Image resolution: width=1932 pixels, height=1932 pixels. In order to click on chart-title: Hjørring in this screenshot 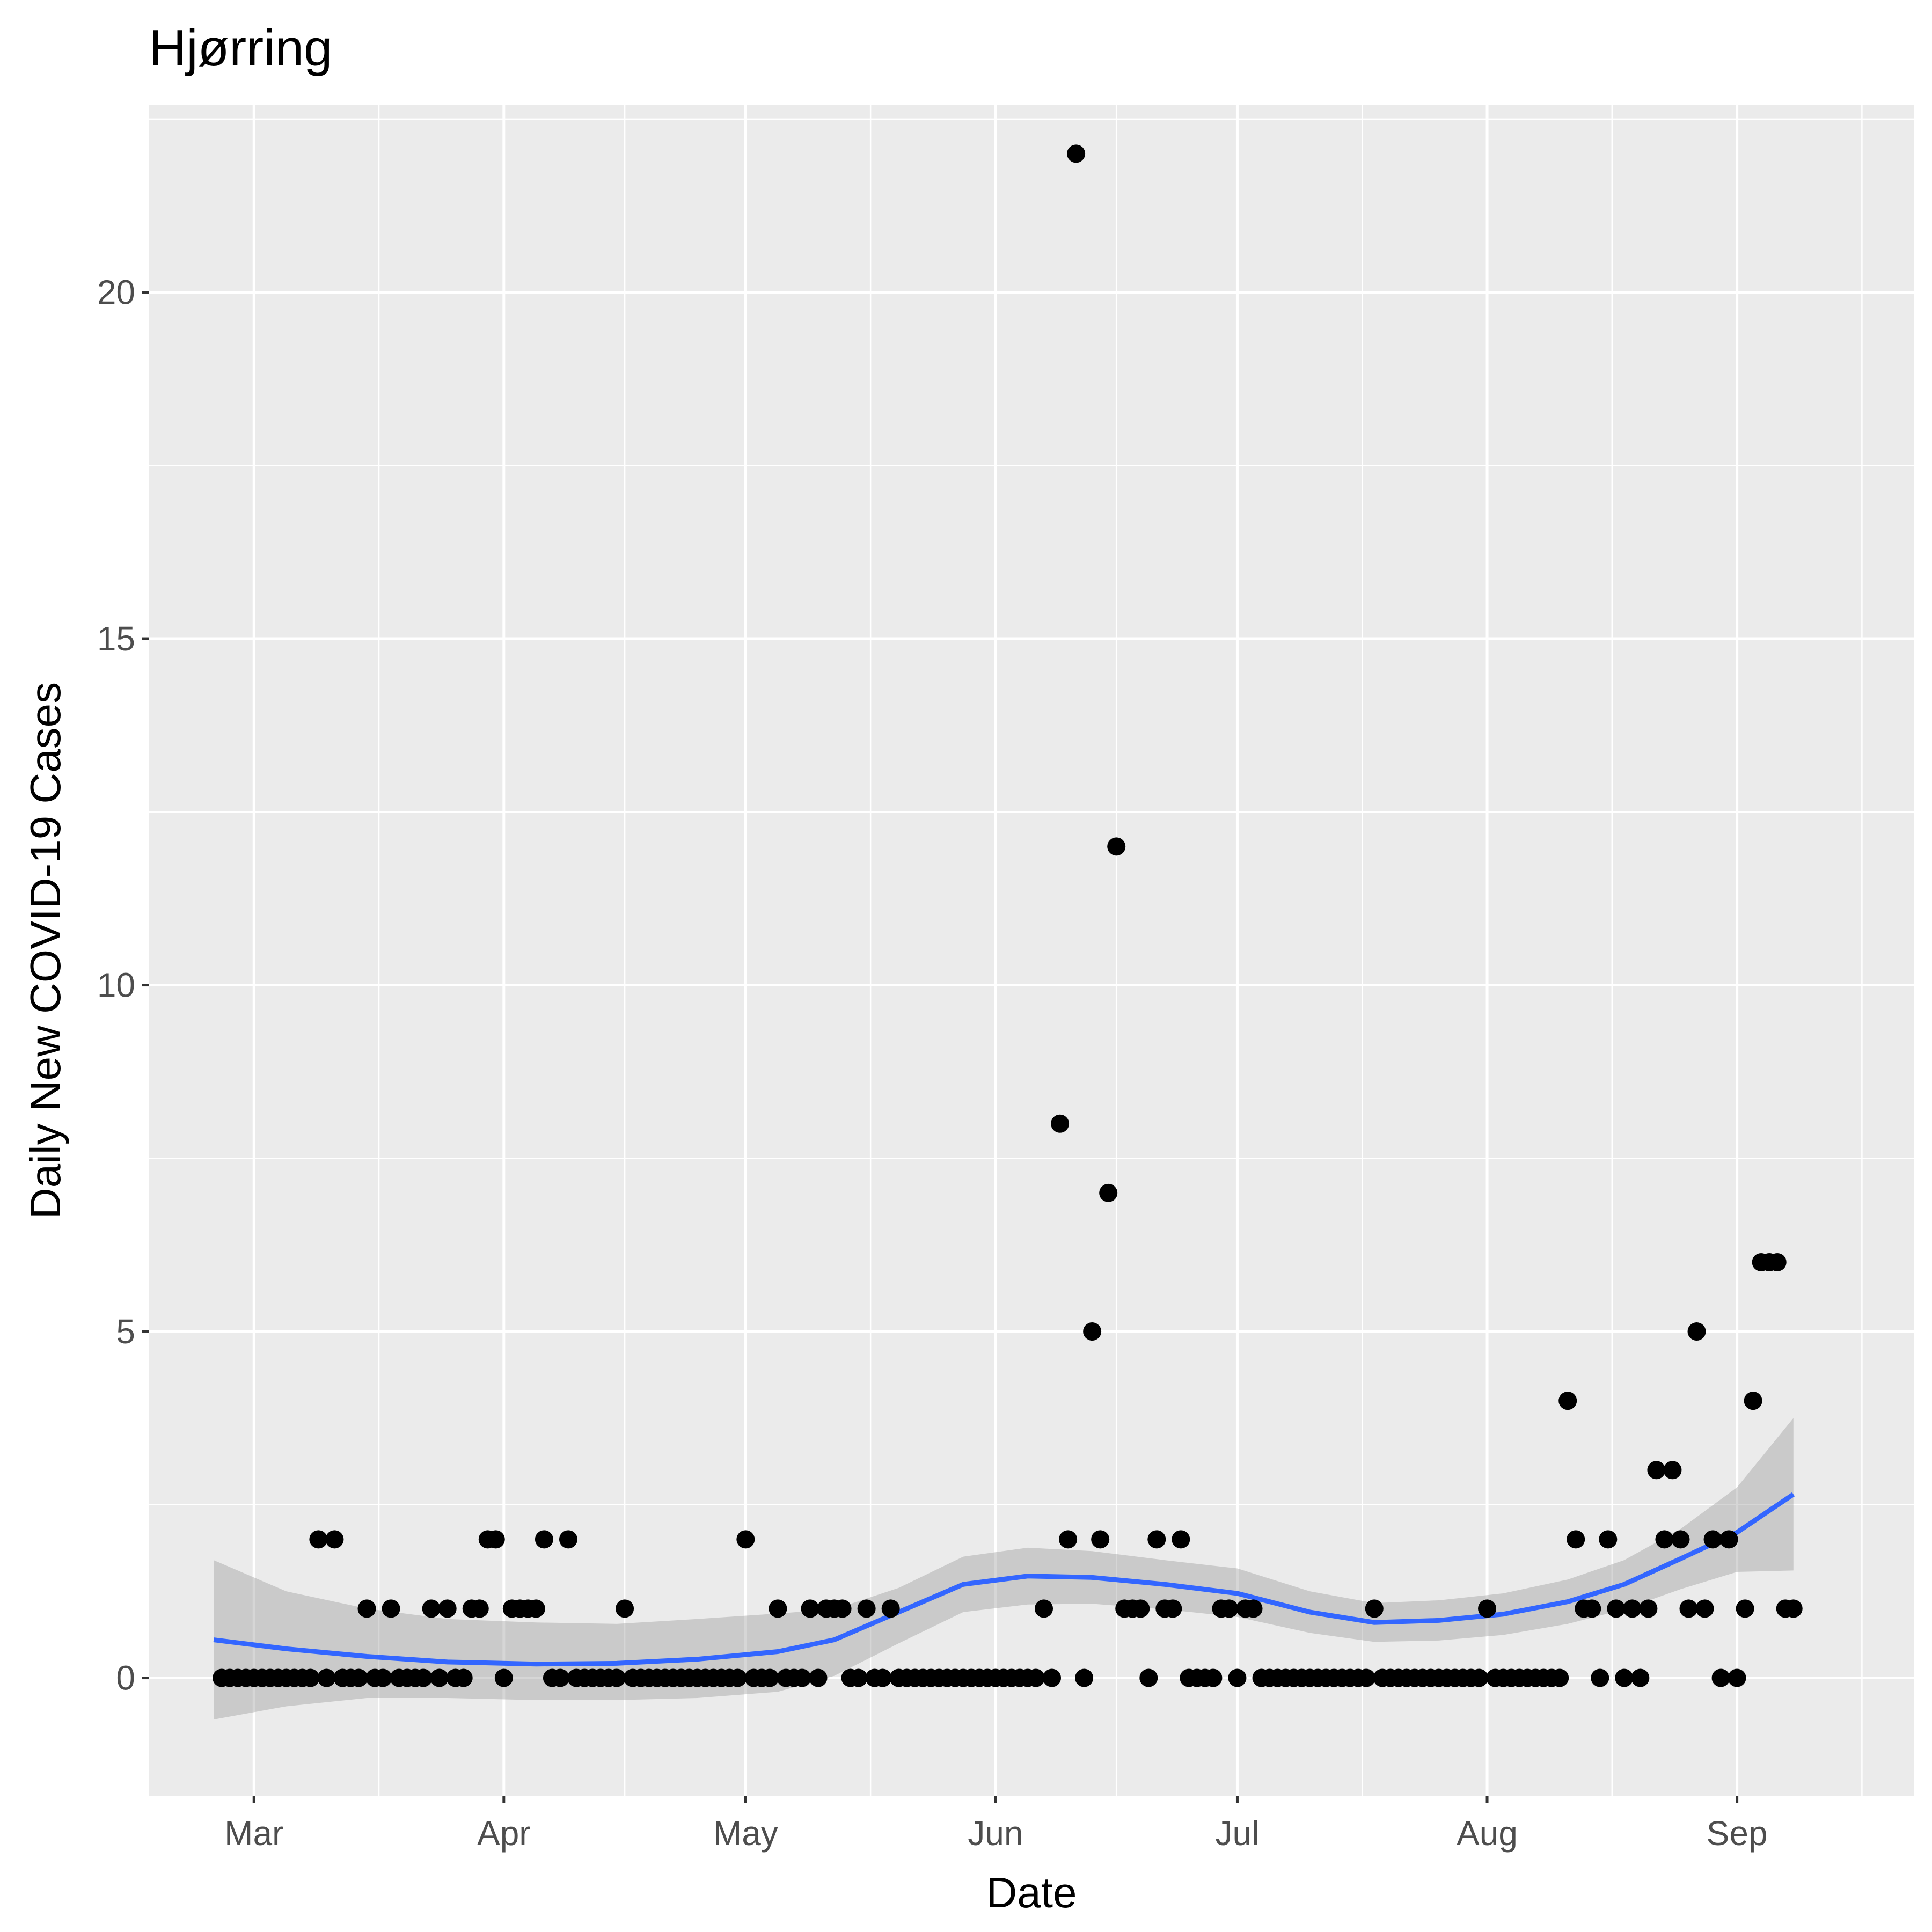, I will do `click(240, 48)`.